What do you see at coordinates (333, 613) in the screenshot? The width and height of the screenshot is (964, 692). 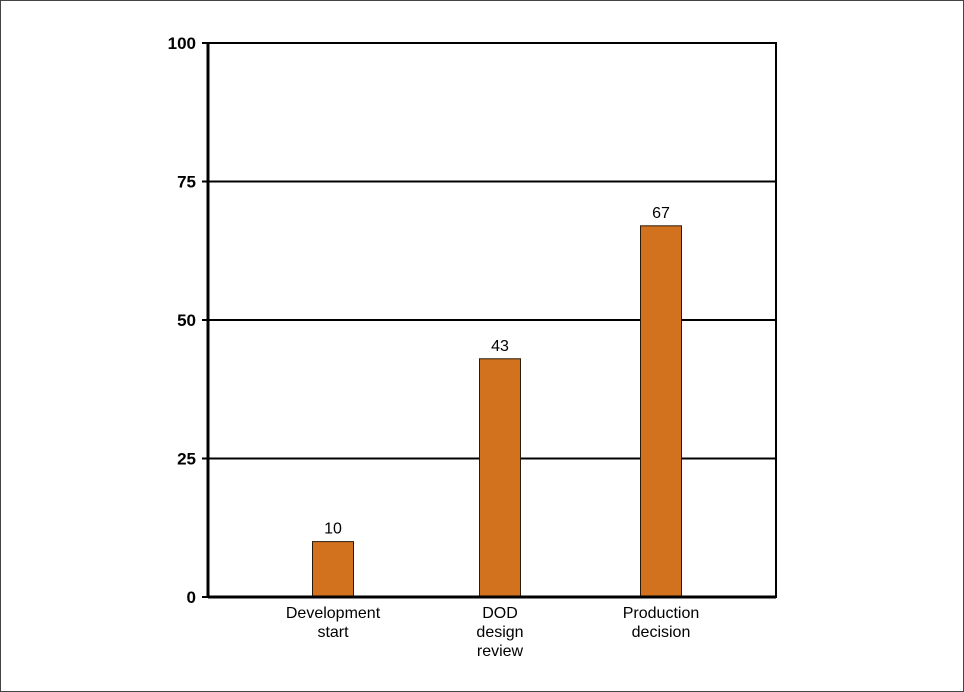 I see `x-tick-label-line: Development` at bounding box center [333, 613].